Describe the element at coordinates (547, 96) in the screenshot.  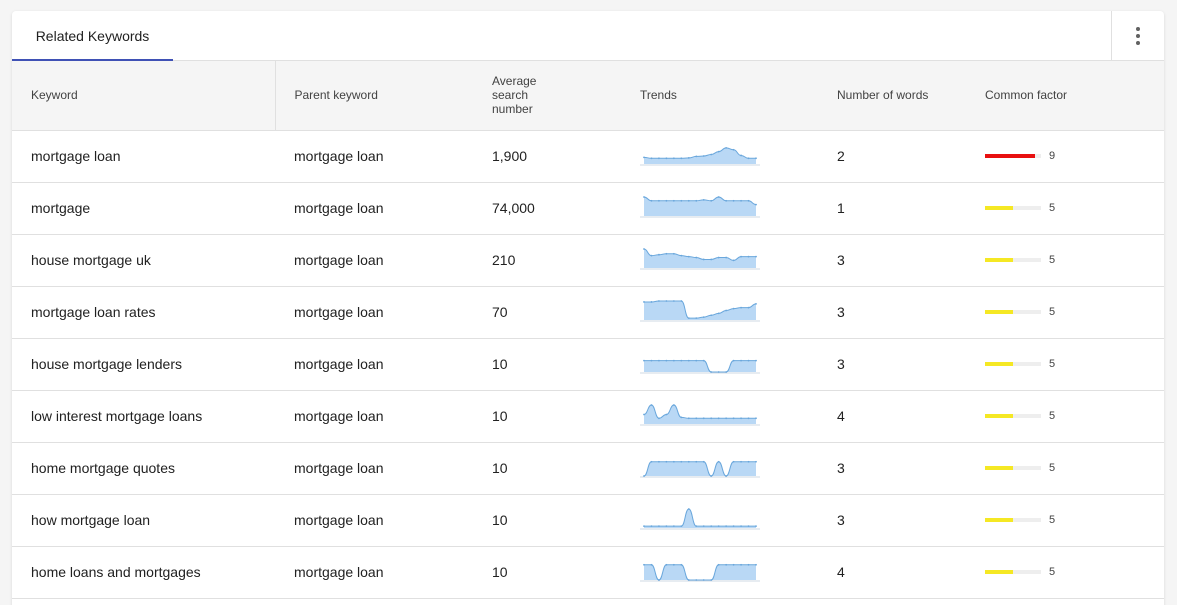
I see `column-header-average-search-number: Average search number` at that location.